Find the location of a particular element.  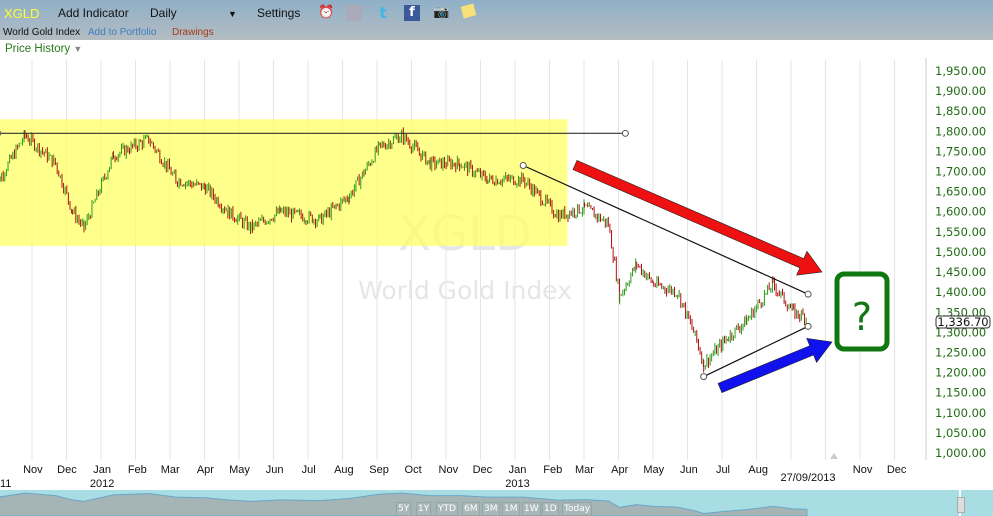

y-tick-label: 1,700.00 is located at coordinates (960, 172).